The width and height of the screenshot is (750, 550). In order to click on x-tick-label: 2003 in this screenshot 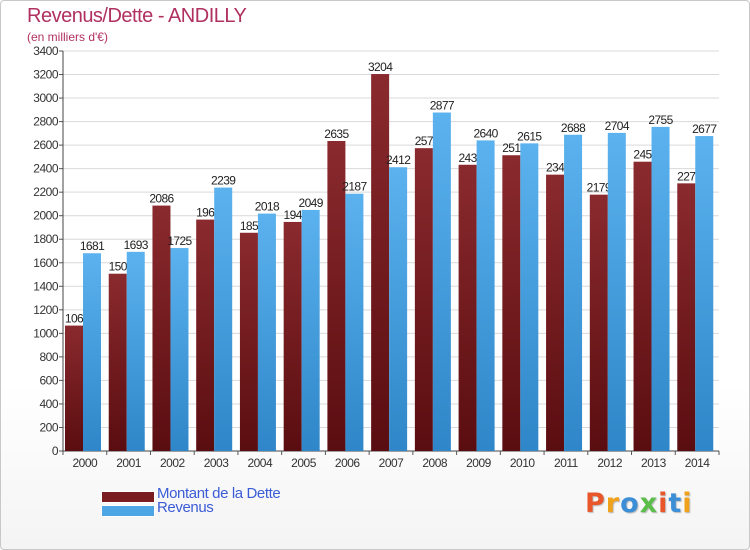, I will do `click(217, 463)`.